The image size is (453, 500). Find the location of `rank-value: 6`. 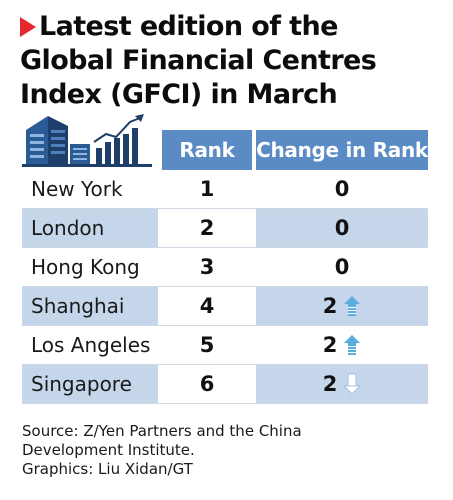

rank-value: 6 is located at coordinates (207, 384).